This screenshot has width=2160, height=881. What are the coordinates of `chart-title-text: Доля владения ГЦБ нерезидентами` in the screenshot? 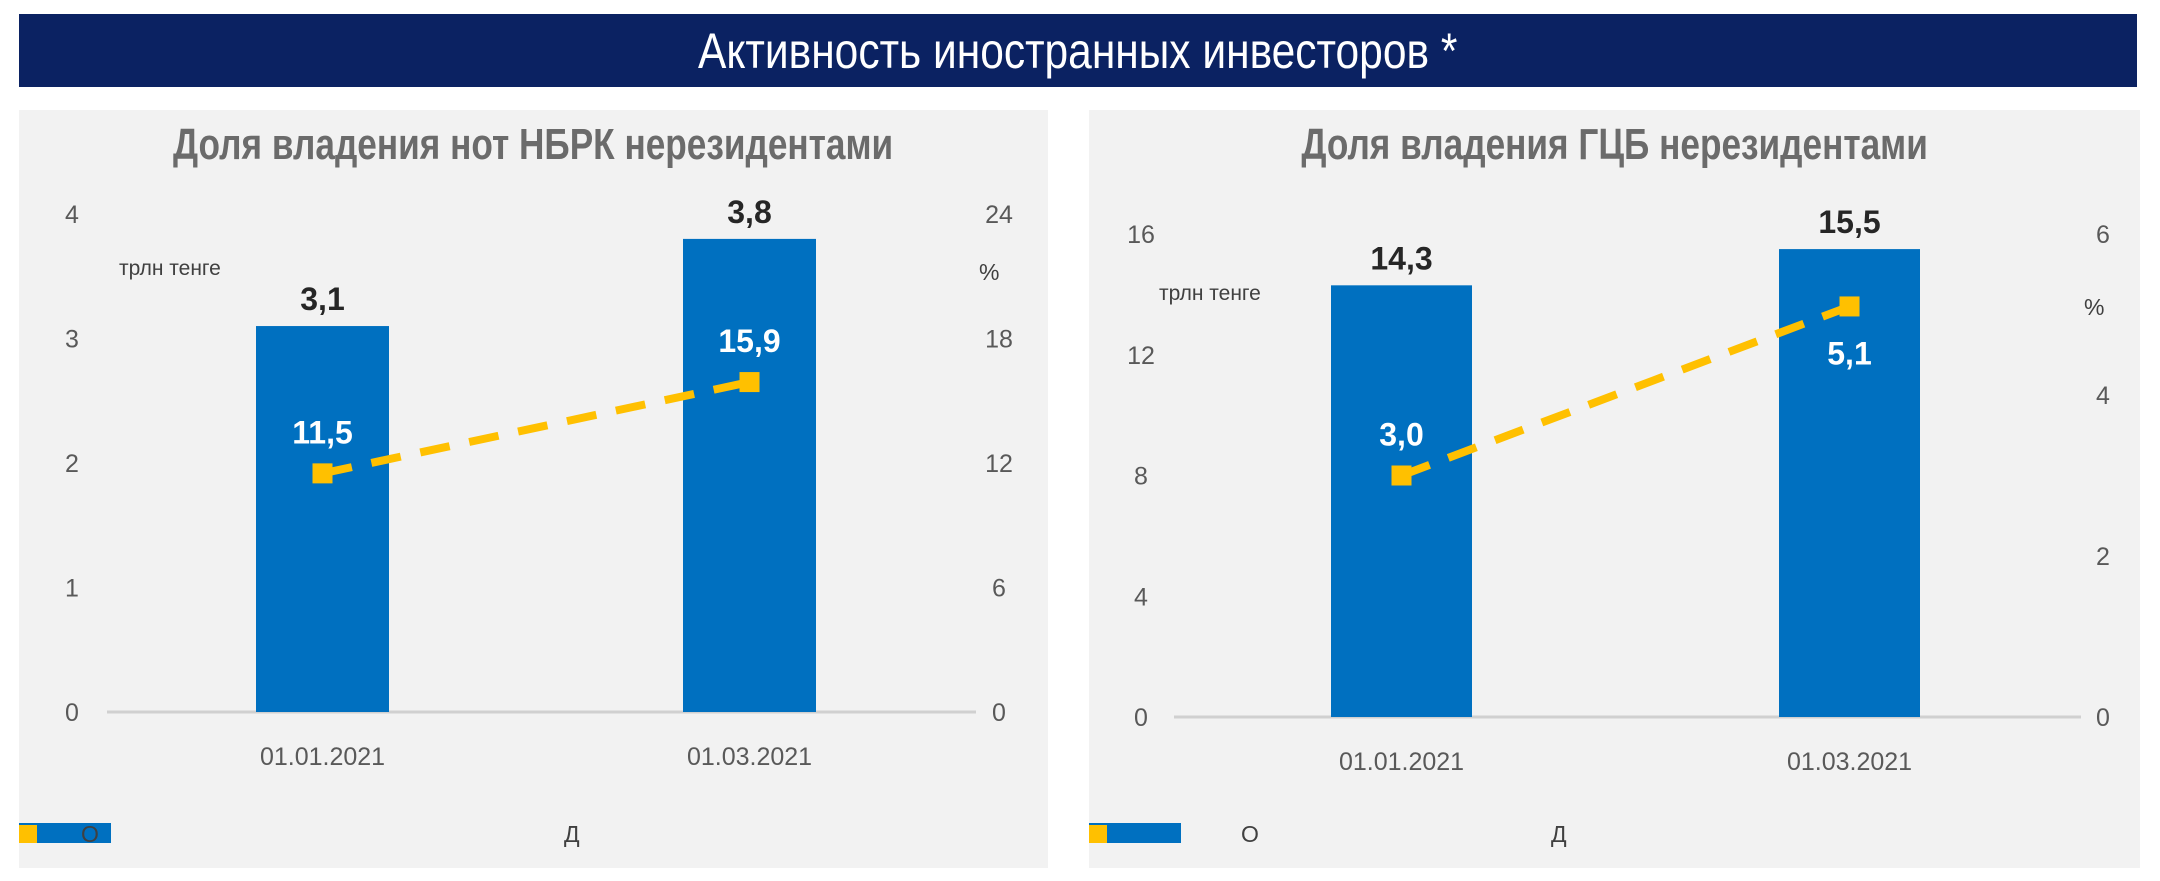 It's located at (1614, 144).